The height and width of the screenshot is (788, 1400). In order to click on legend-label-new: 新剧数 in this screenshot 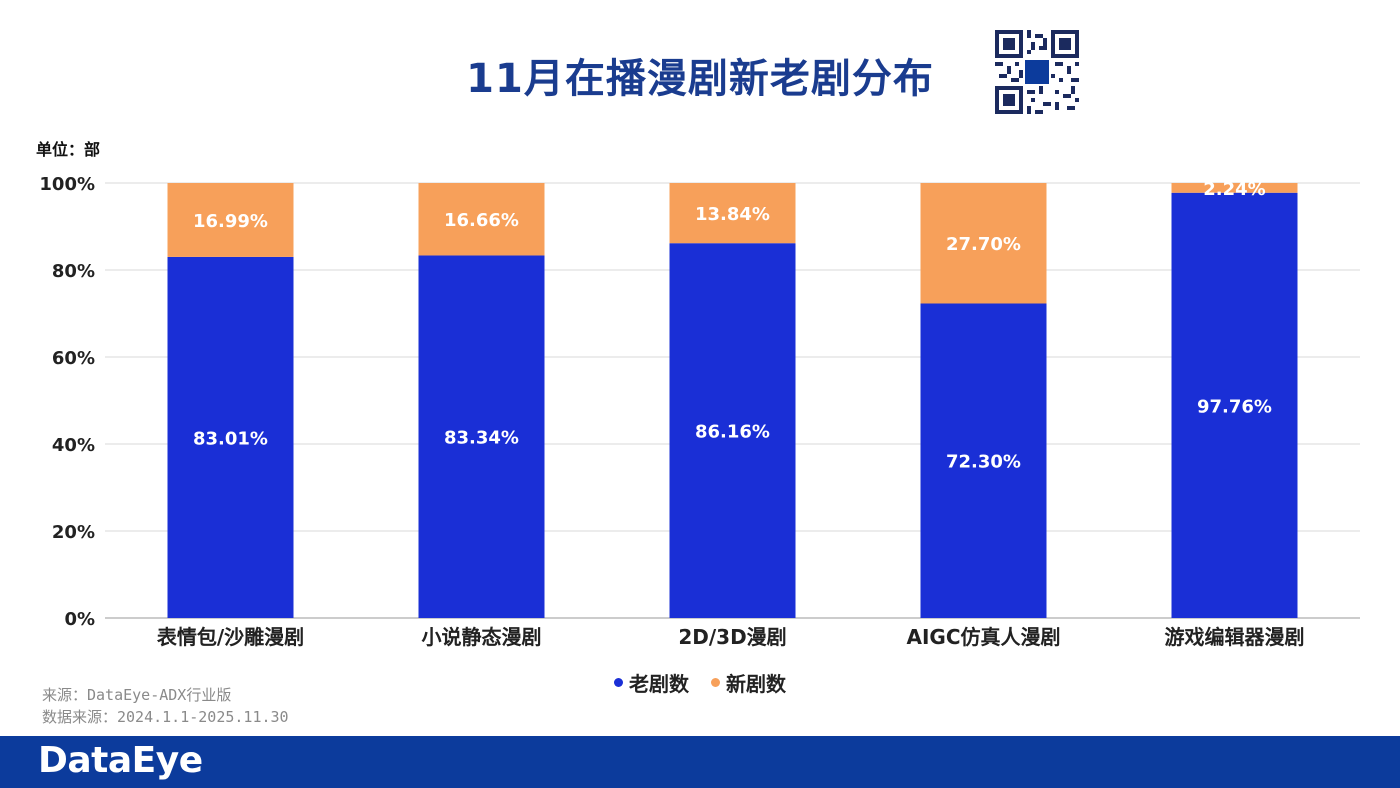, I will do `click(756, 684)`.